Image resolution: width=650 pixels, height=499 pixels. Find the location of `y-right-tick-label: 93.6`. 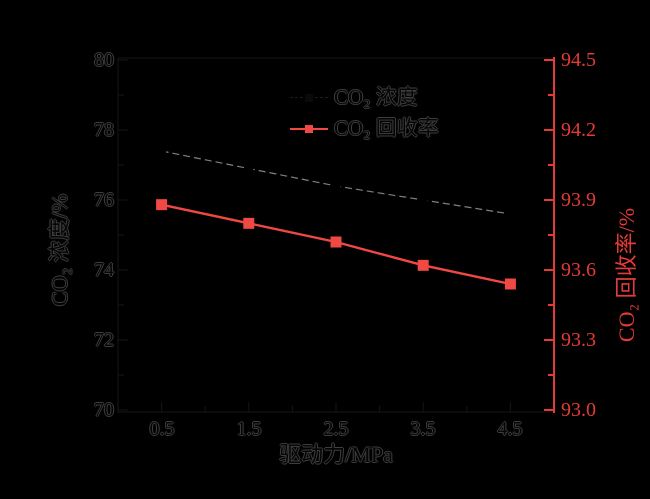

y-right-tick-label: 93.6 is located at coordinates (578, 270).